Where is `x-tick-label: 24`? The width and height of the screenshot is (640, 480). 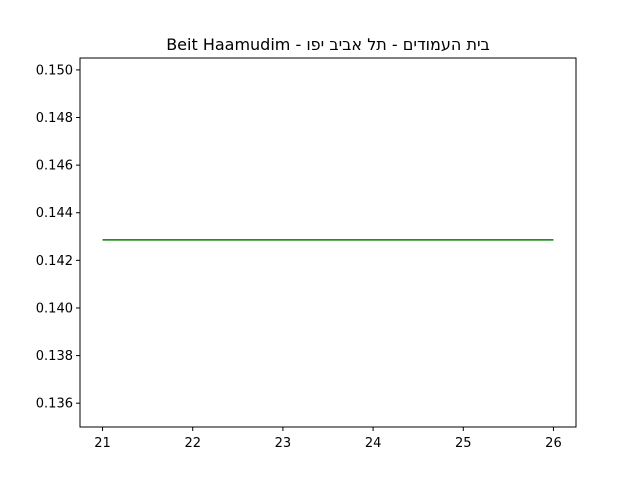
x-tick-label: 24 is located at coordinates (373, 443).